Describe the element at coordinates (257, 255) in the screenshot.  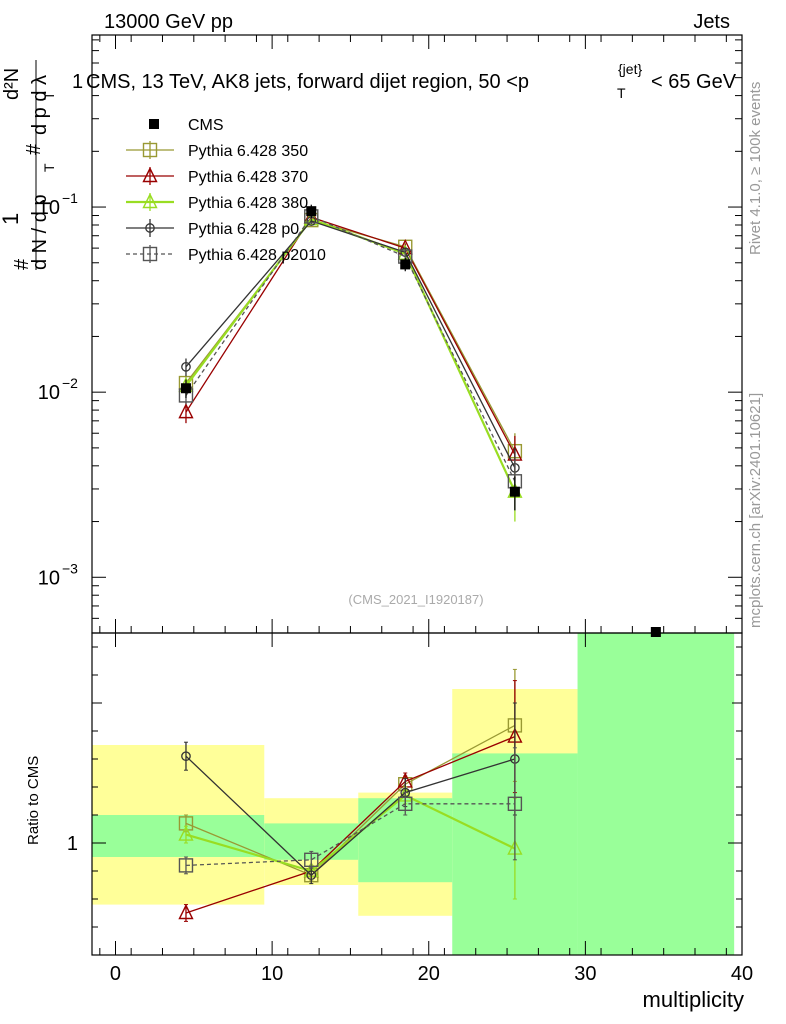
I see `legend-label-5: Pythia 6.428 p2010` at that location.